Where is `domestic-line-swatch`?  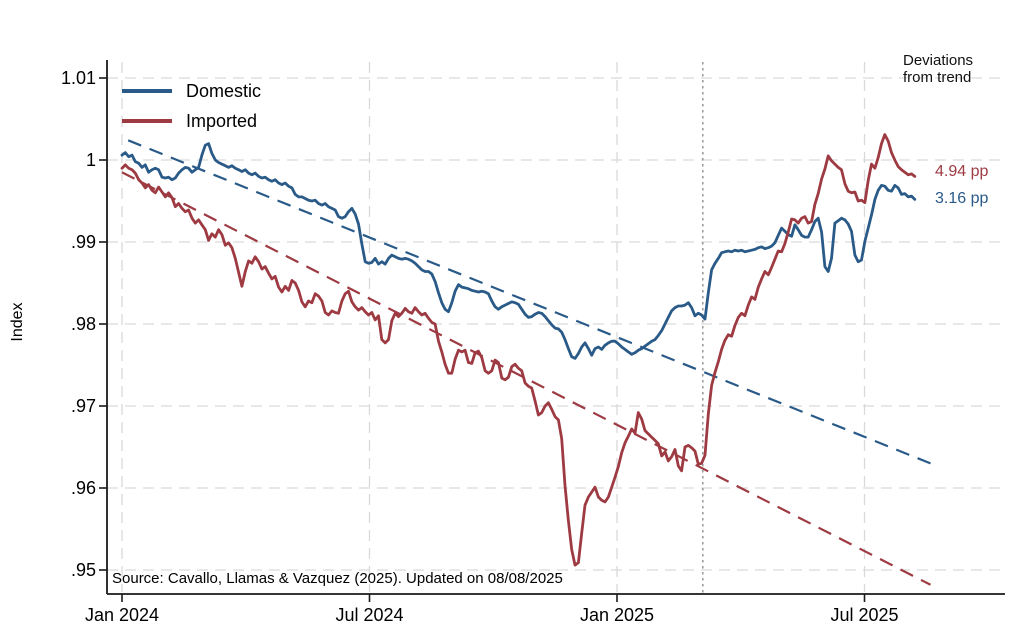 domestic-line-swatch is located at coordinates (147, 91).